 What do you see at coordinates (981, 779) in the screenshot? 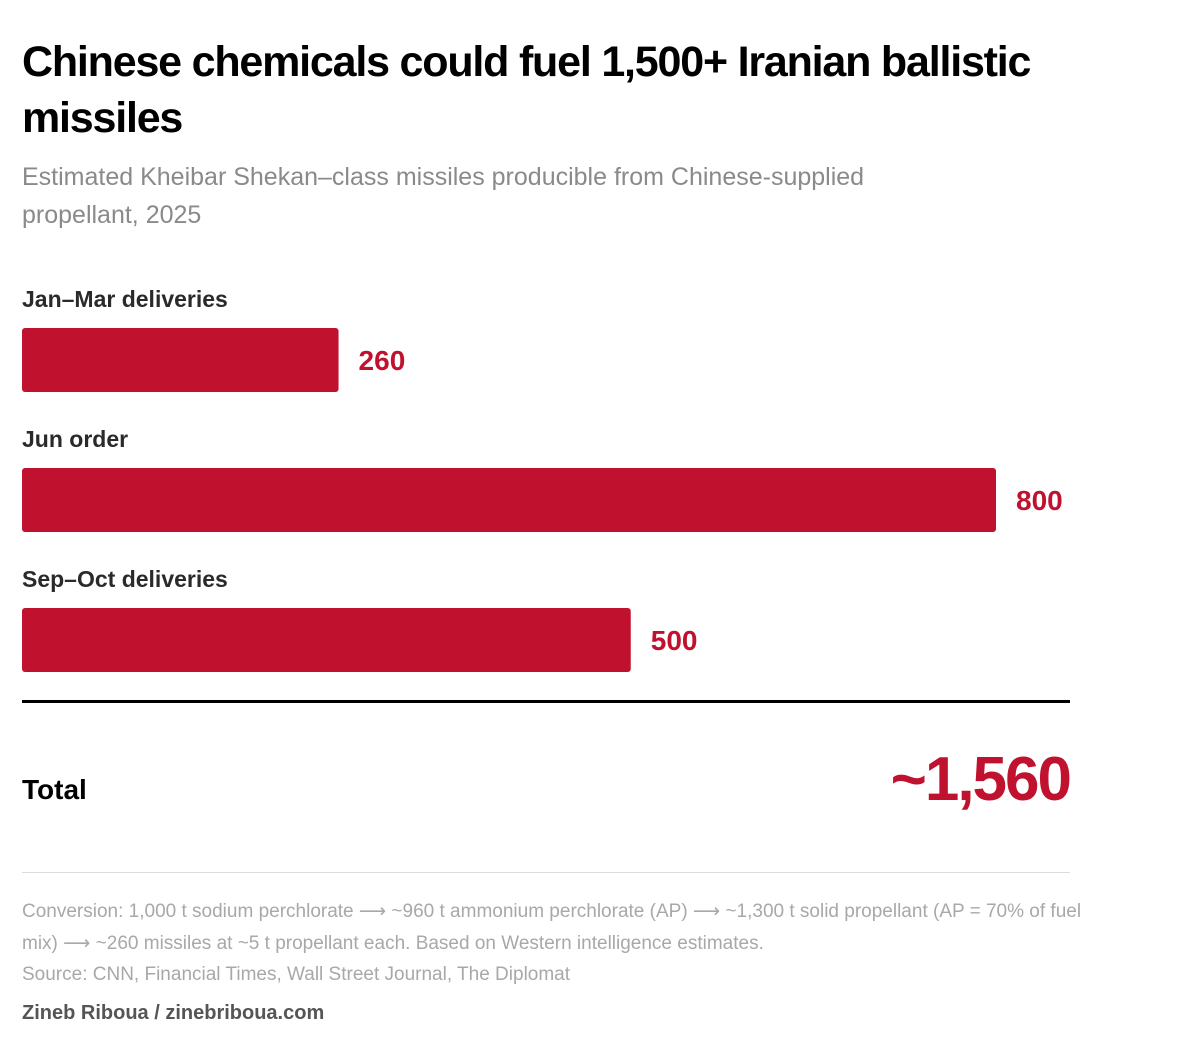
I see `total-value: ~1,560` at bounding box center [981, 779].